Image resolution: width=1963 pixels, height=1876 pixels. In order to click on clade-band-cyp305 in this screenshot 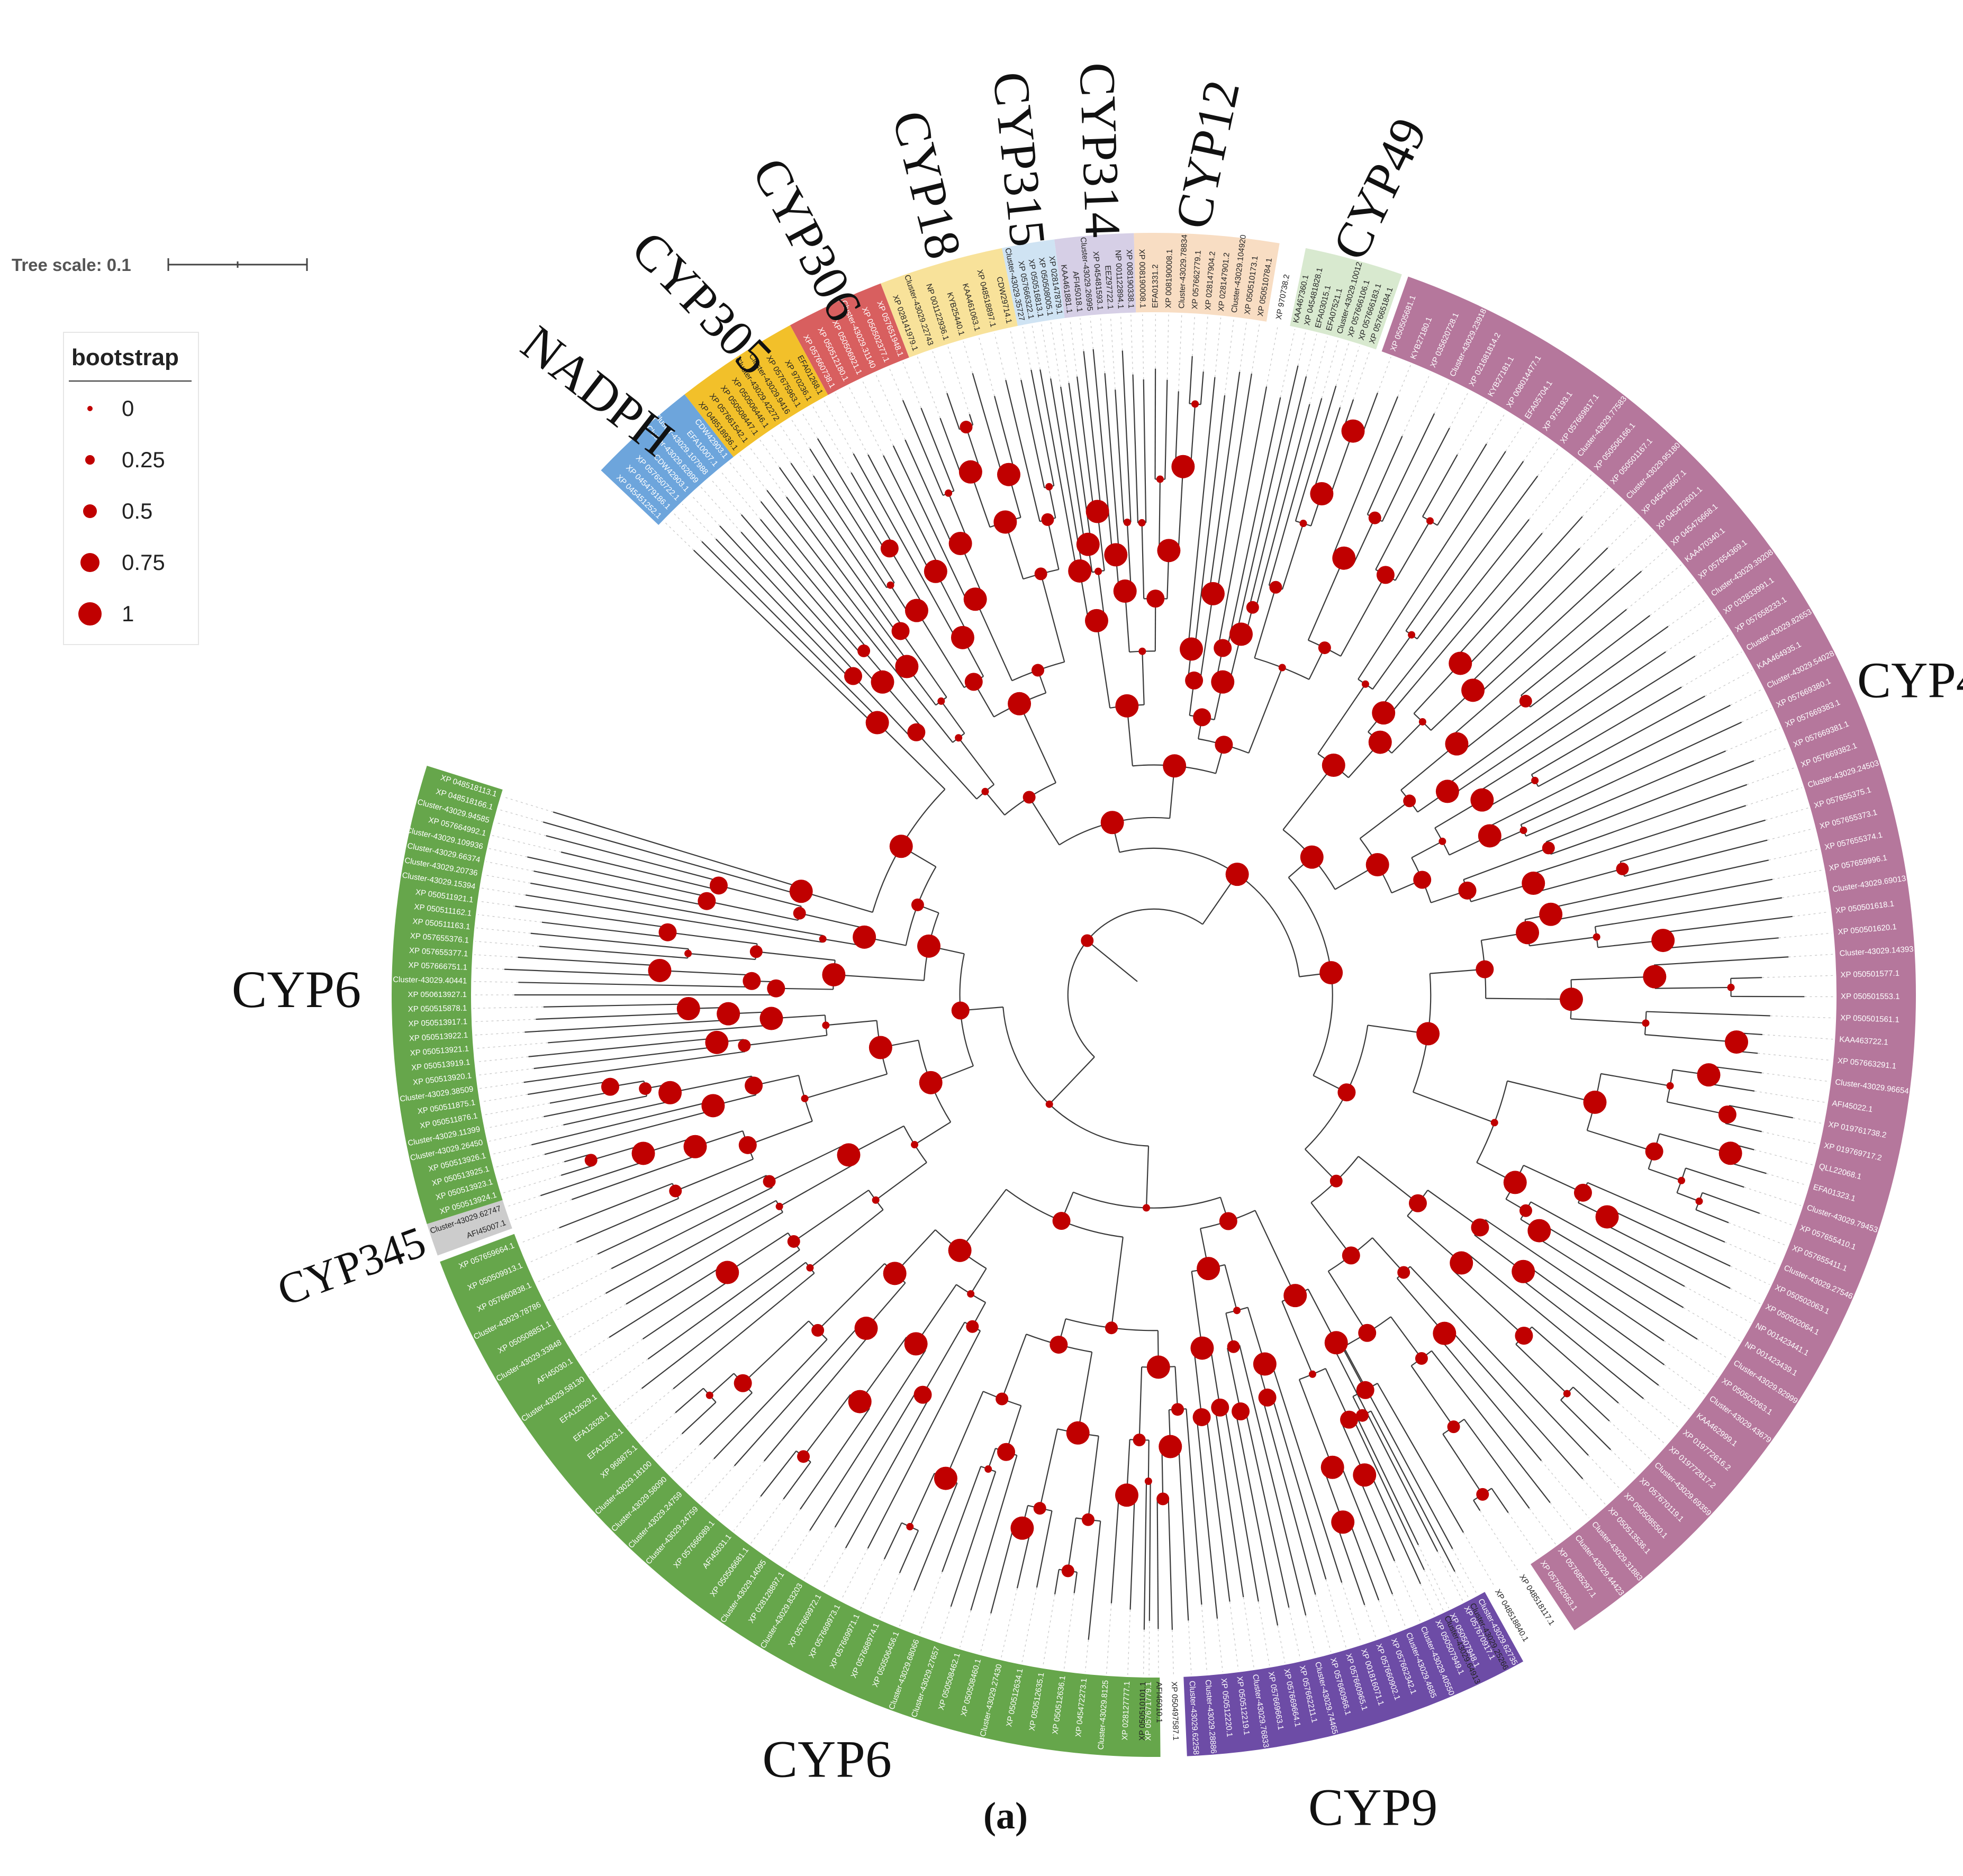, I will do `click(756, 391)`.